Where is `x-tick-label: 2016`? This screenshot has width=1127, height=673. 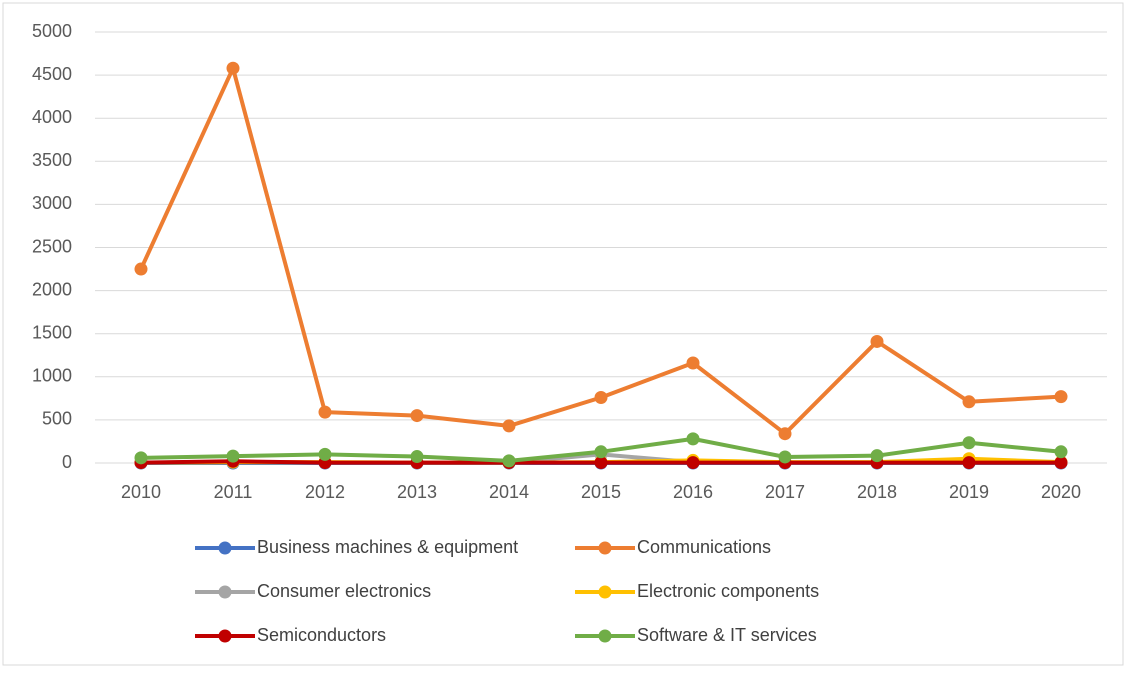
x-tick-label: 2016 is located at coordinates (693, 492).